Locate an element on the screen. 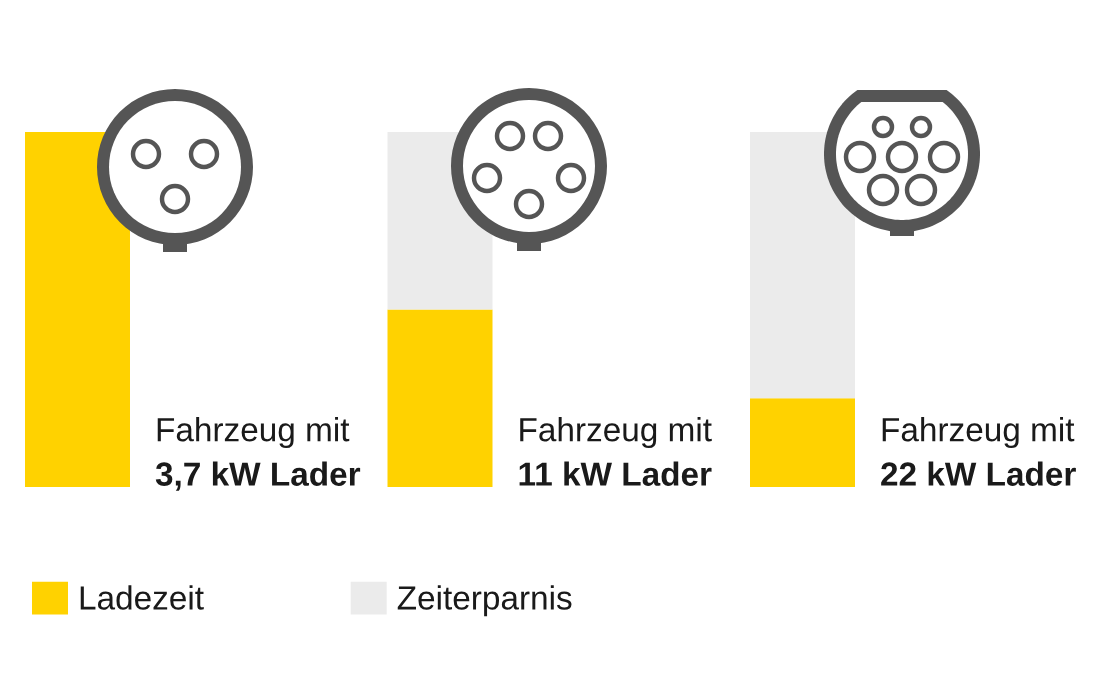 The width and height of the screenshot is (1095, 684). x-tick-label: Fahrzeug mit 11 kW Lader is located at coordinates (615, 451).